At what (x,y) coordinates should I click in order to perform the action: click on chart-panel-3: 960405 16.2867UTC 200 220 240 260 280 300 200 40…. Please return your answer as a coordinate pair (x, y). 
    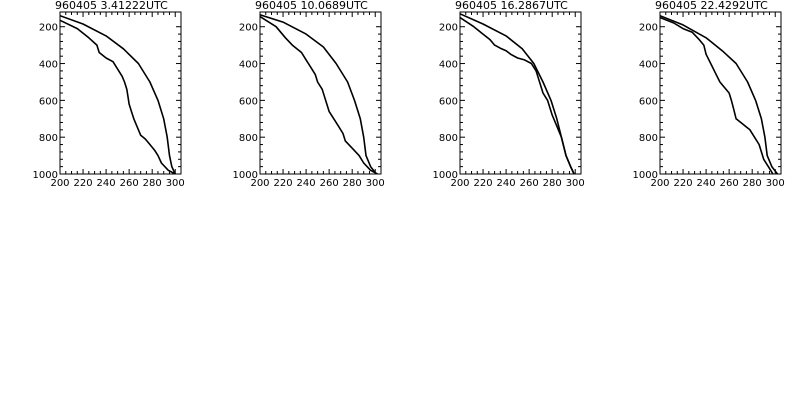
    Looking at the image, I should click on (509, 94).